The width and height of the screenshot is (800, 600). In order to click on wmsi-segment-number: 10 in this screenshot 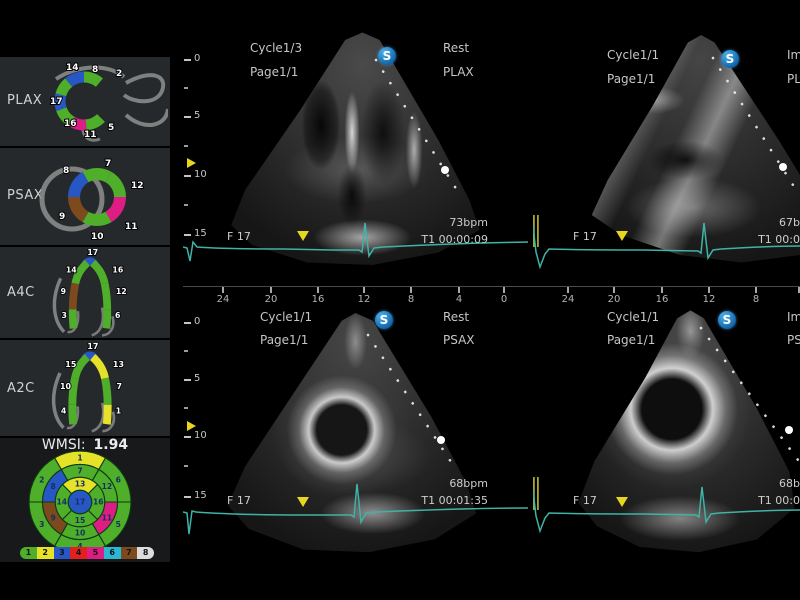, I will do `click(80, 533)`.